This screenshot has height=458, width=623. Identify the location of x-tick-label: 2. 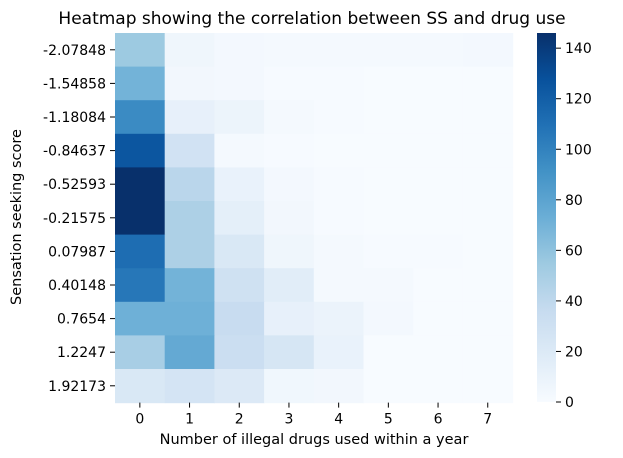
(239, 420).